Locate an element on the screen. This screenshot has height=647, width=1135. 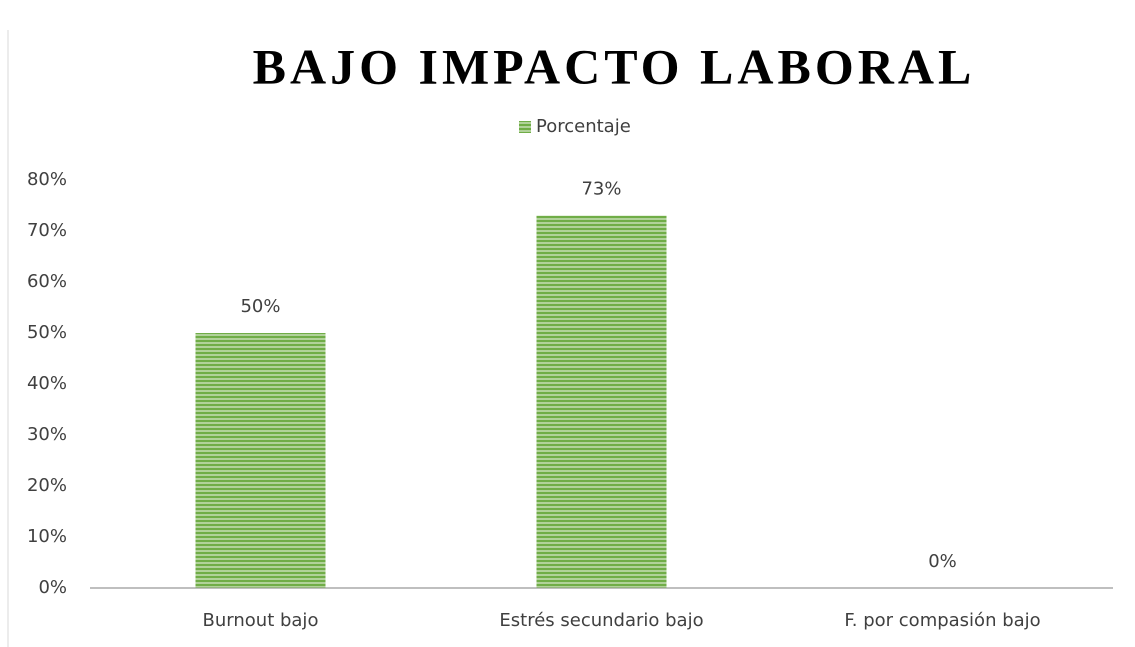
data-label: 50% is located at coordinates (260, 306).